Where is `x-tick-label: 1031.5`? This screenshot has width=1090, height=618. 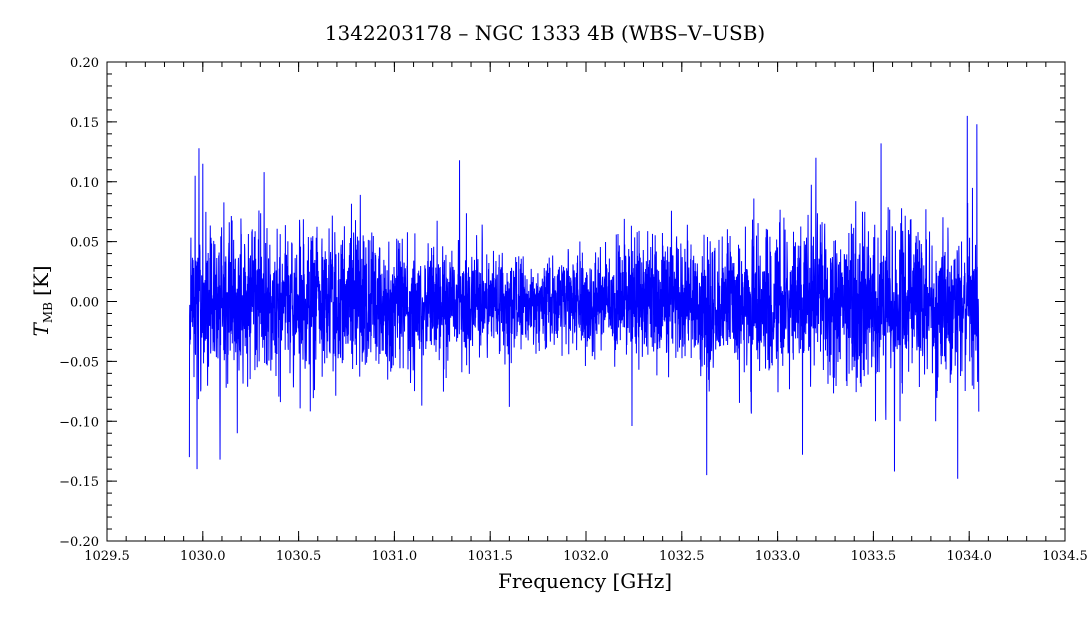
x-tick-label: 1031.5 is located at coordinates (490, 556).